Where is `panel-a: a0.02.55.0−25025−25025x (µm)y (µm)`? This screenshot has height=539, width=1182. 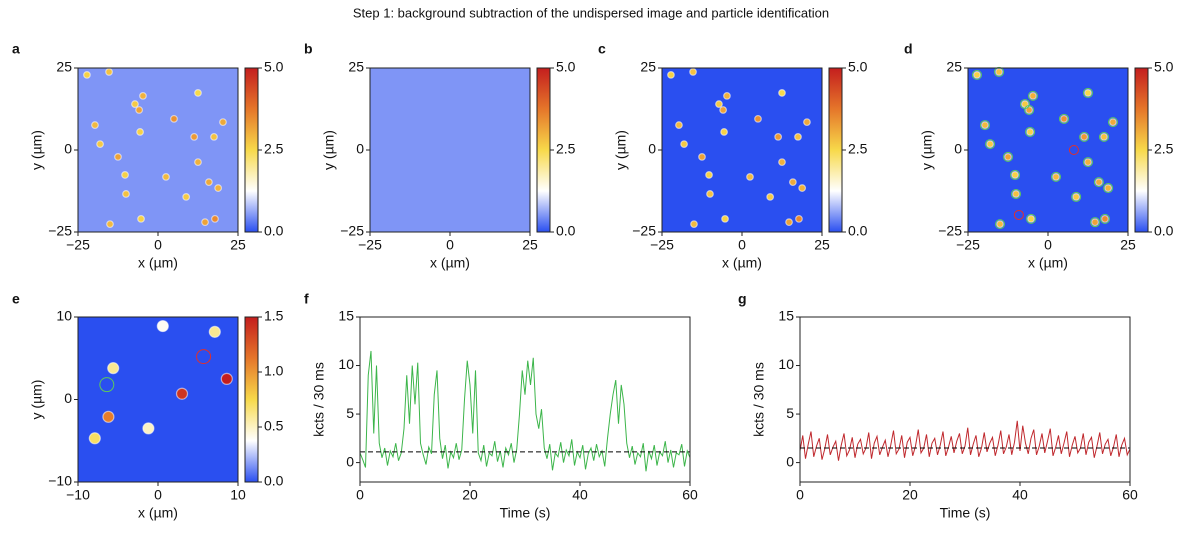 panel-a: a0.02.55.0−25025−25025x (µm)y (µm) is located at coordinates (148, 156).